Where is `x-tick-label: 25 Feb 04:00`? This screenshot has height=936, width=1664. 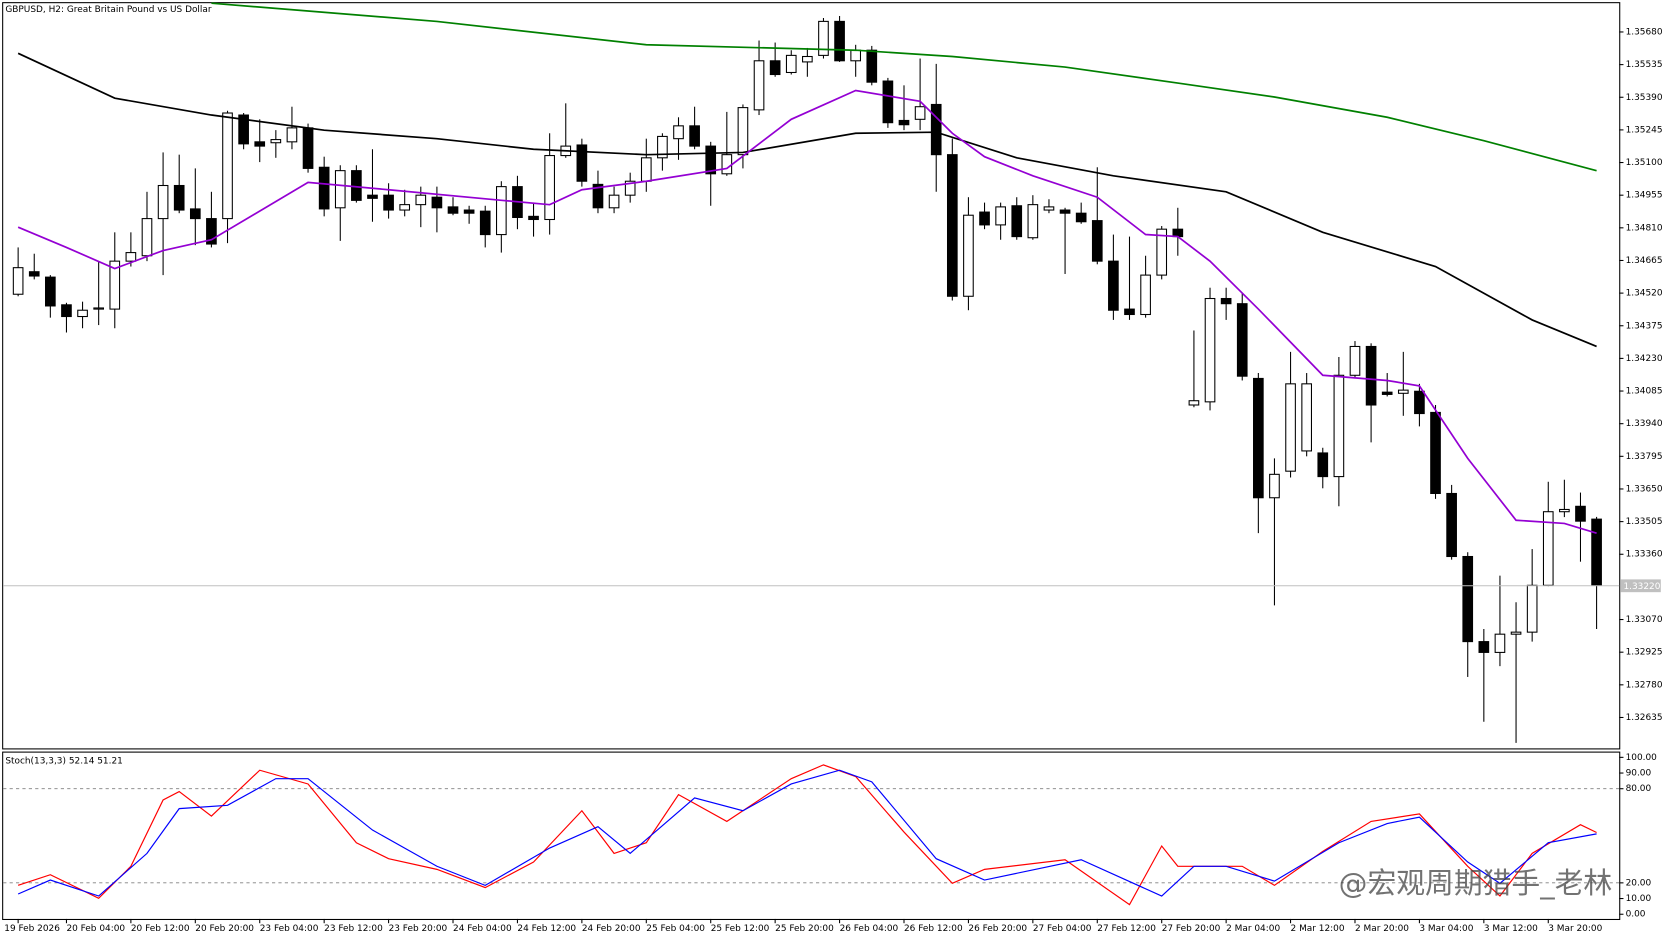 x-tick-label: 25 Feb 04:00 is located at coordinates (675, 929).